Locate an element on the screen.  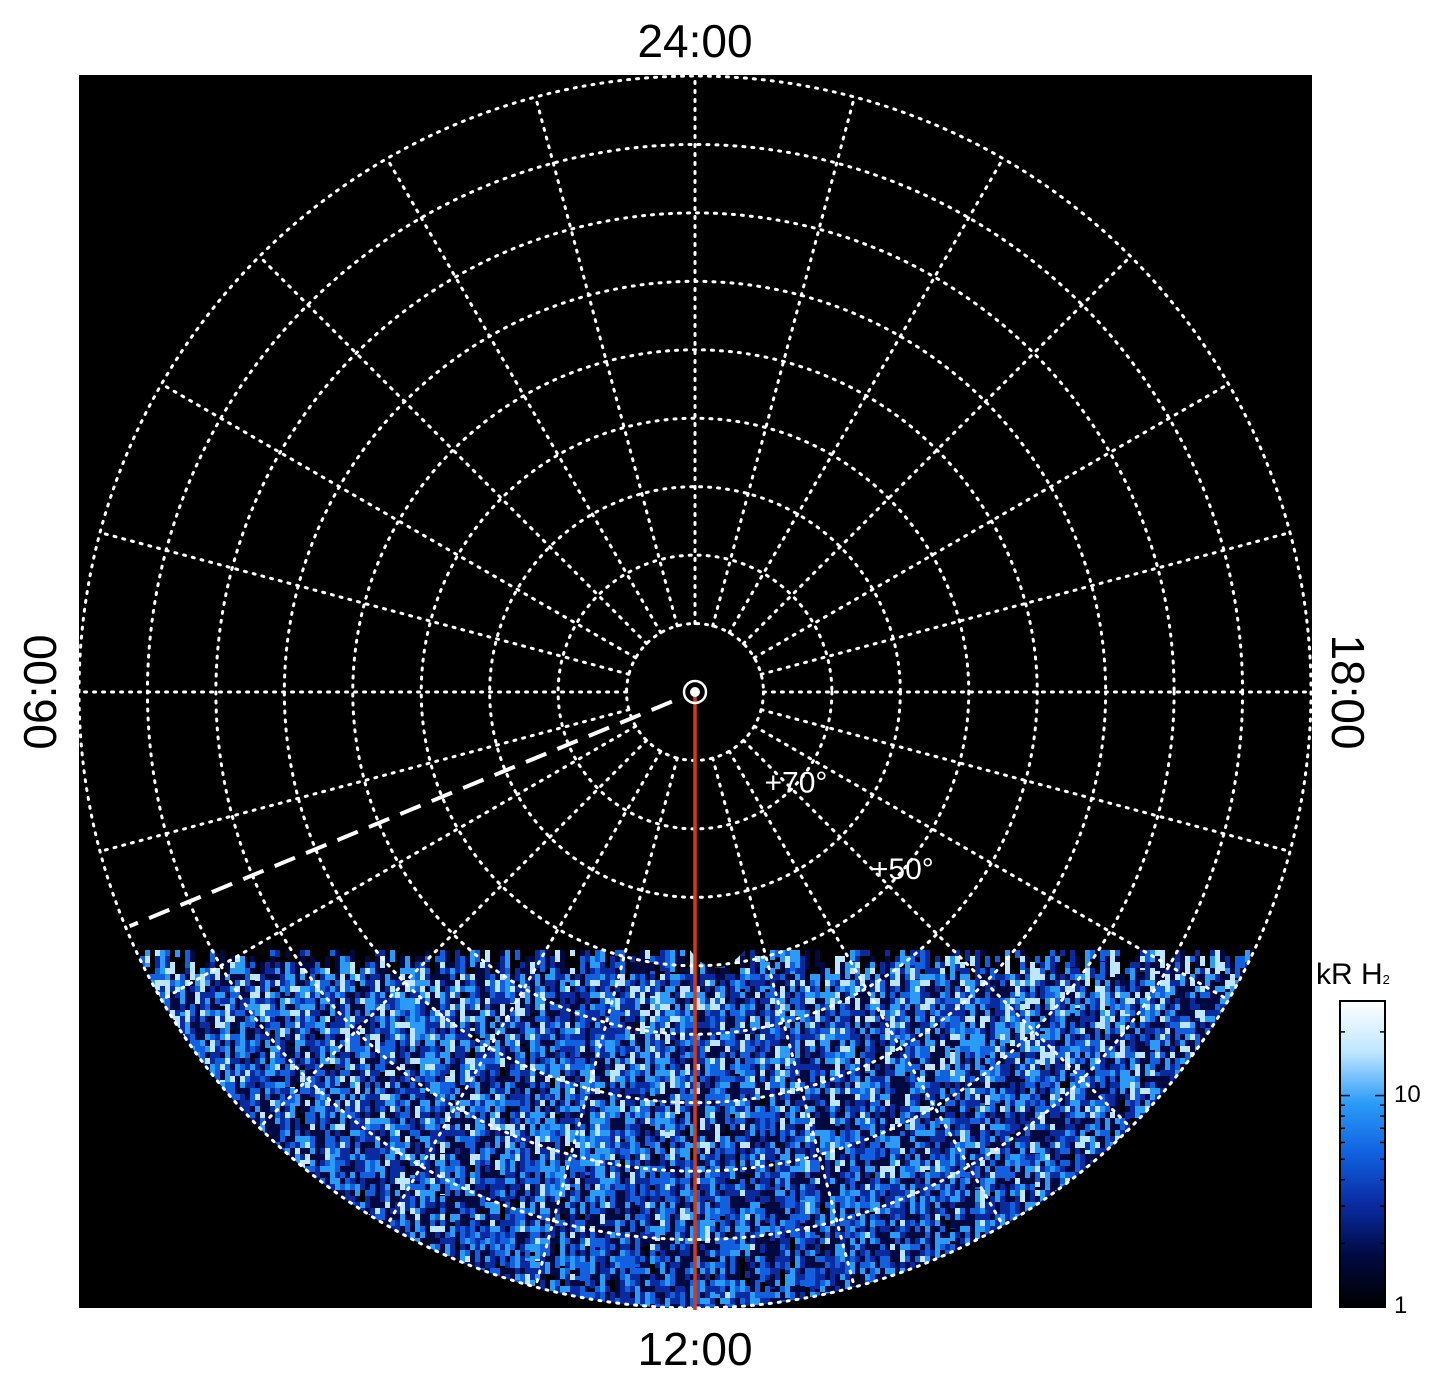
colorbar-tick-label: 10 is located at coordinates (1407, 1094).